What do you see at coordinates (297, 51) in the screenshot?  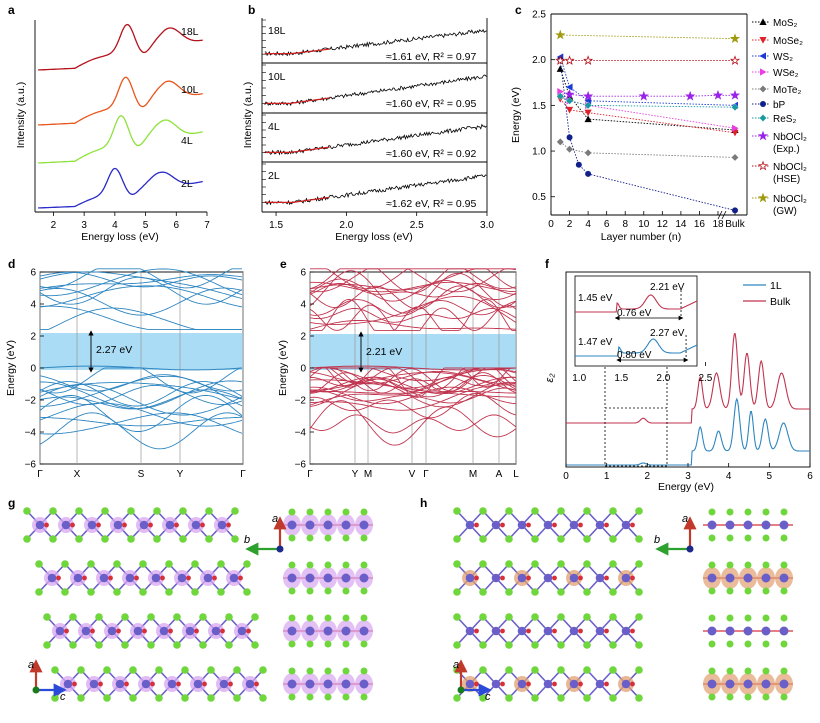 I see `b-fit-18L` at bounding box center [297, 51].